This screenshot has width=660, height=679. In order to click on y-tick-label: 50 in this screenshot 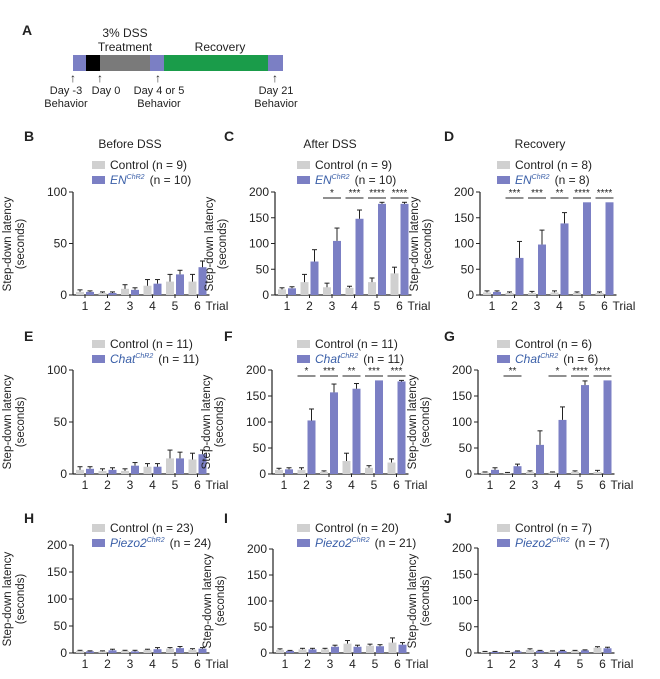, I will do `click(261, 627)`.